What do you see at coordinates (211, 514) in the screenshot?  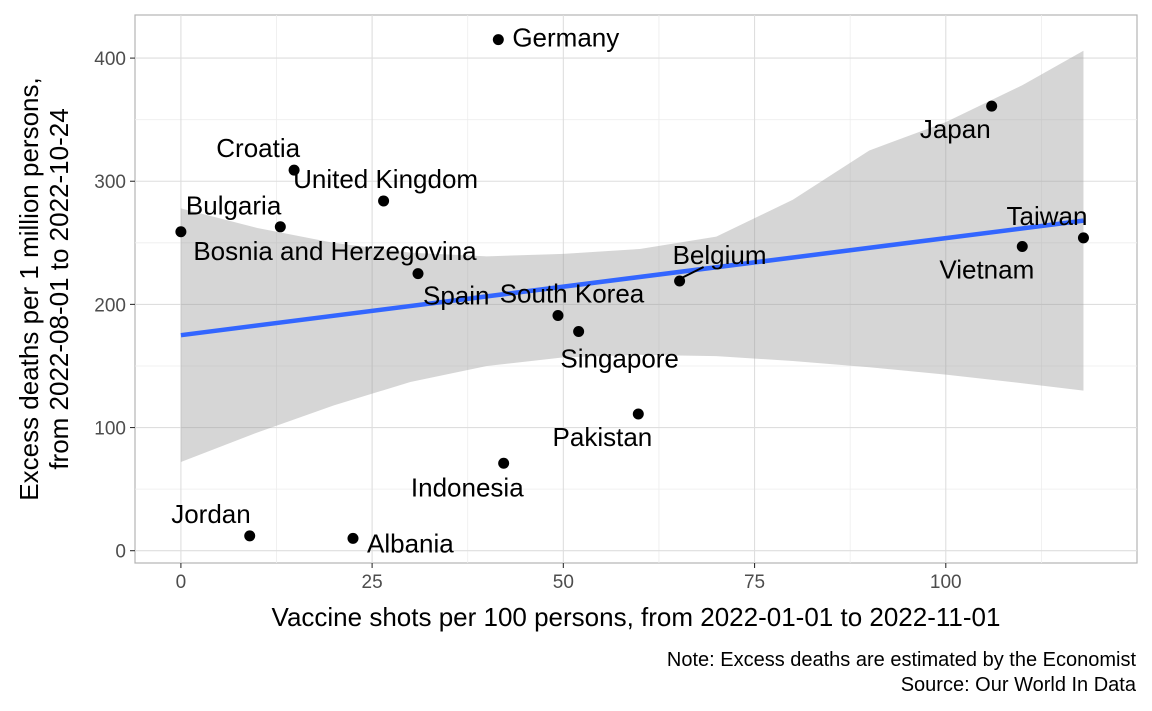 I see `point-label: Jordan` at bounding box center [211, 514].